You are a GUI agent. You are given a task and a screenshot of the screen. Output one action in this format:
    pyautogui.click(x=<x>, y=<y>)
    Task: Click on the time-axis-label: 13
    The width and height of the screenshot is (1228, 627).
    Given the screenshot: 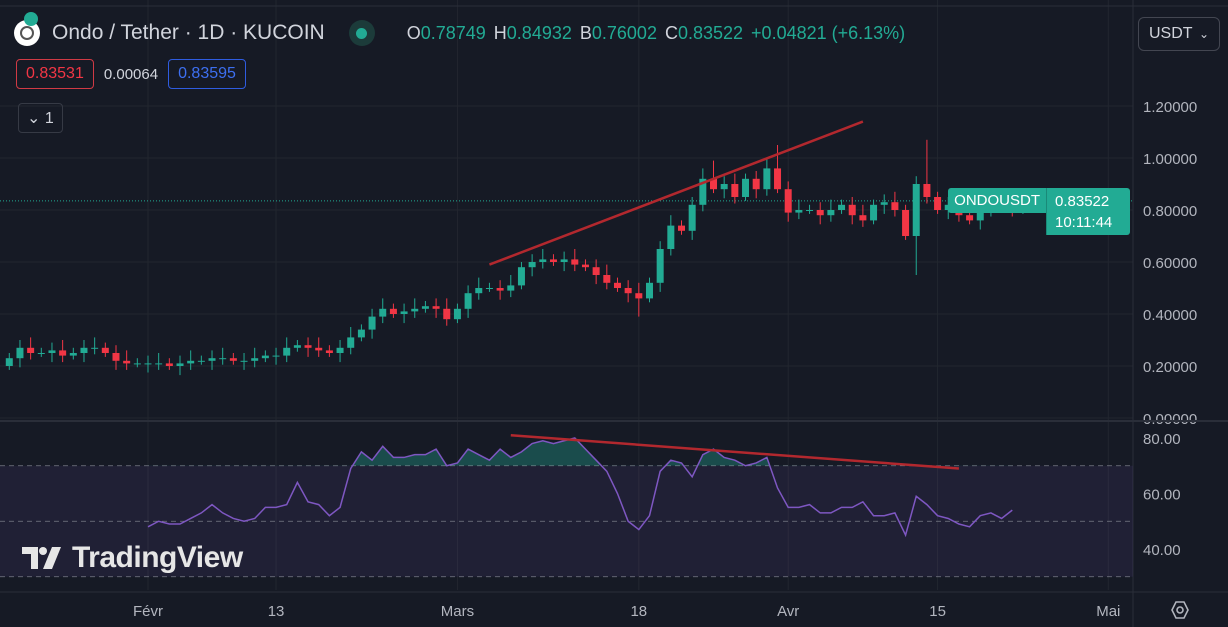 What is the action you would take?
    pyautogui.click(x=276, y=611)
    